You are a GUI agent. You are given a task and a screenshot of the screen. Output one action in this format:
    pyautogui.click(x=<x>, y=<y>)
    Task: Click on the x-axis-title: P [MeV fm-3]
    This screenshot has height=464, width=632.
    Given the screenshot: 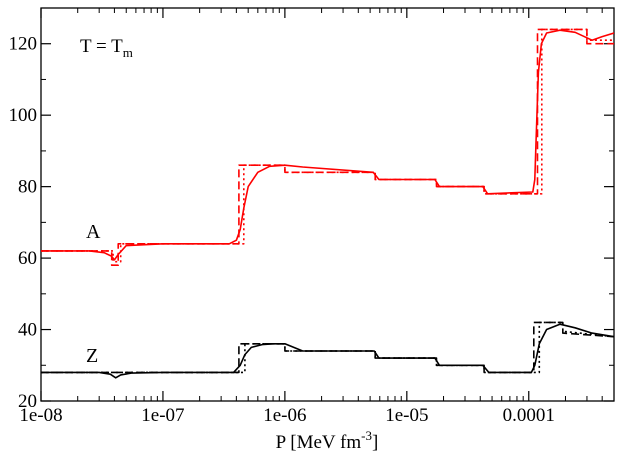 What is the action you would take?
    pyautogui.click(x=327, y=440)
    